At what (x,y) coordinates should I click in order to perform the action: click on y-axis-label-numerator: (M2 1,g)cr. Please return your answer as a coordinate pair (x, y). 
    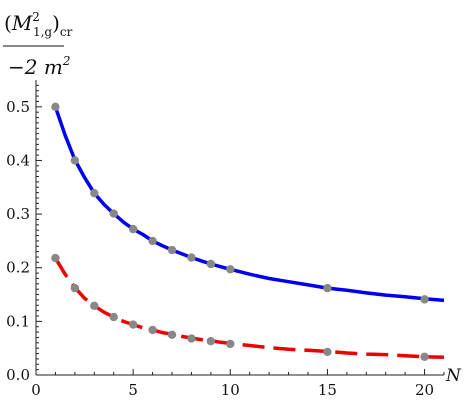
    Looking at the image, I should click on (38, 24).